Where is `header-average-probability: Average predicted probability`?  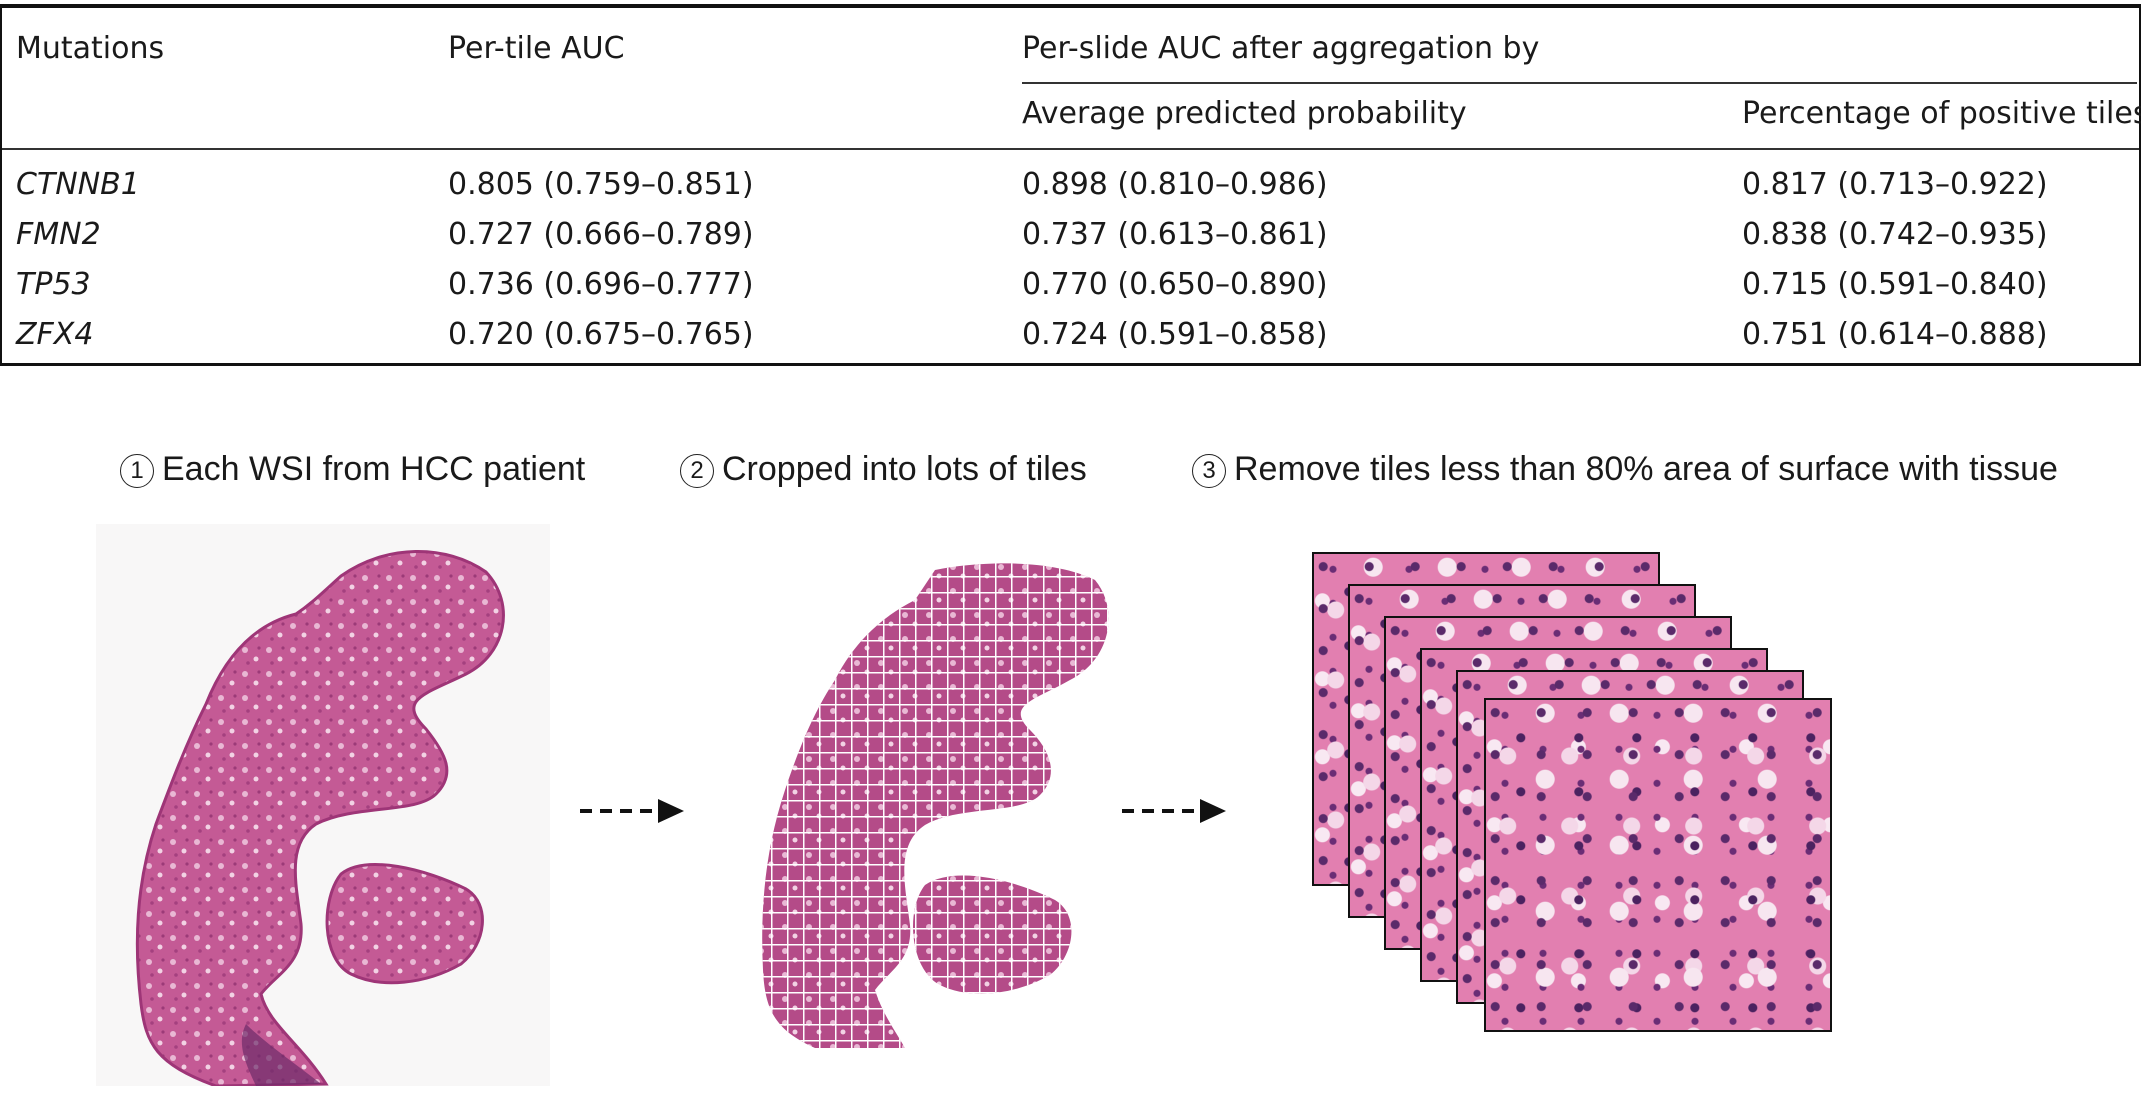
header-average-probability: Average predicted probability is located at coordinates (1244, 113).